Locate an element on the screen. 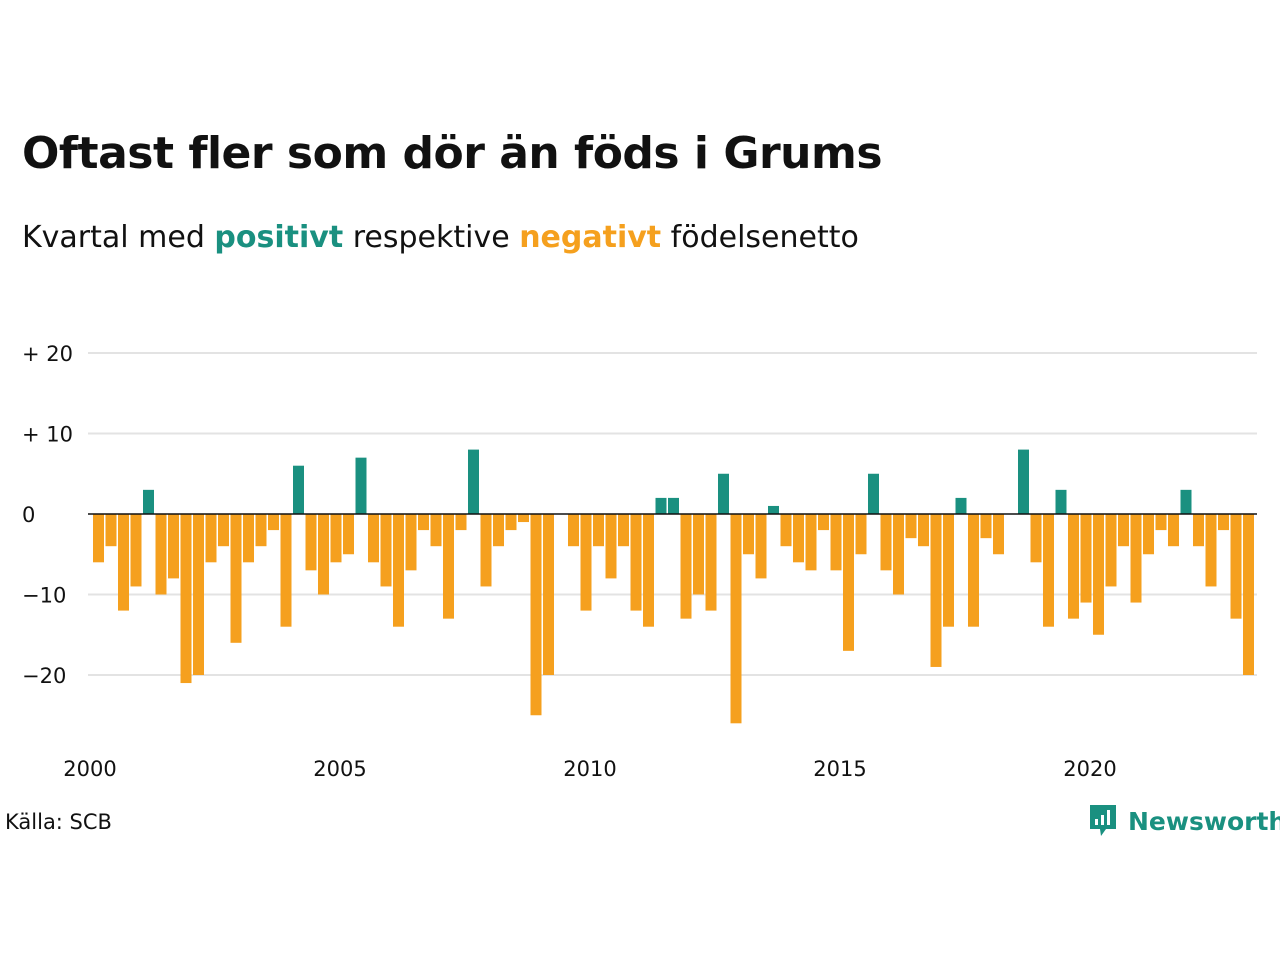 This screenshot has width=1280, height=960. brand-logo: Newsworthy is located at coordinates (1184, 821).